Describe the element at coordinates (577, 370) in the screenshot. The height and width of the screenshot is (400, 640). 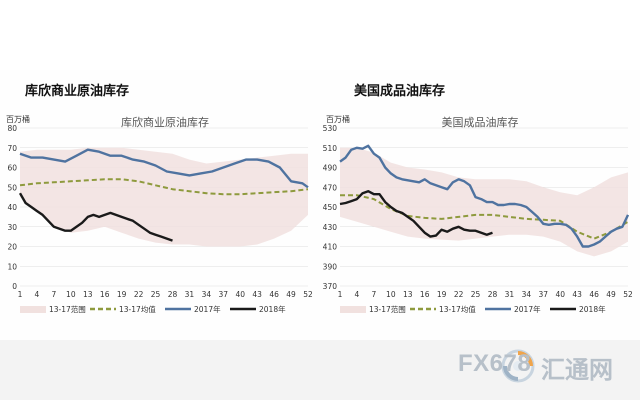
I see `brand-logo-cn: 汇通网` at that location.